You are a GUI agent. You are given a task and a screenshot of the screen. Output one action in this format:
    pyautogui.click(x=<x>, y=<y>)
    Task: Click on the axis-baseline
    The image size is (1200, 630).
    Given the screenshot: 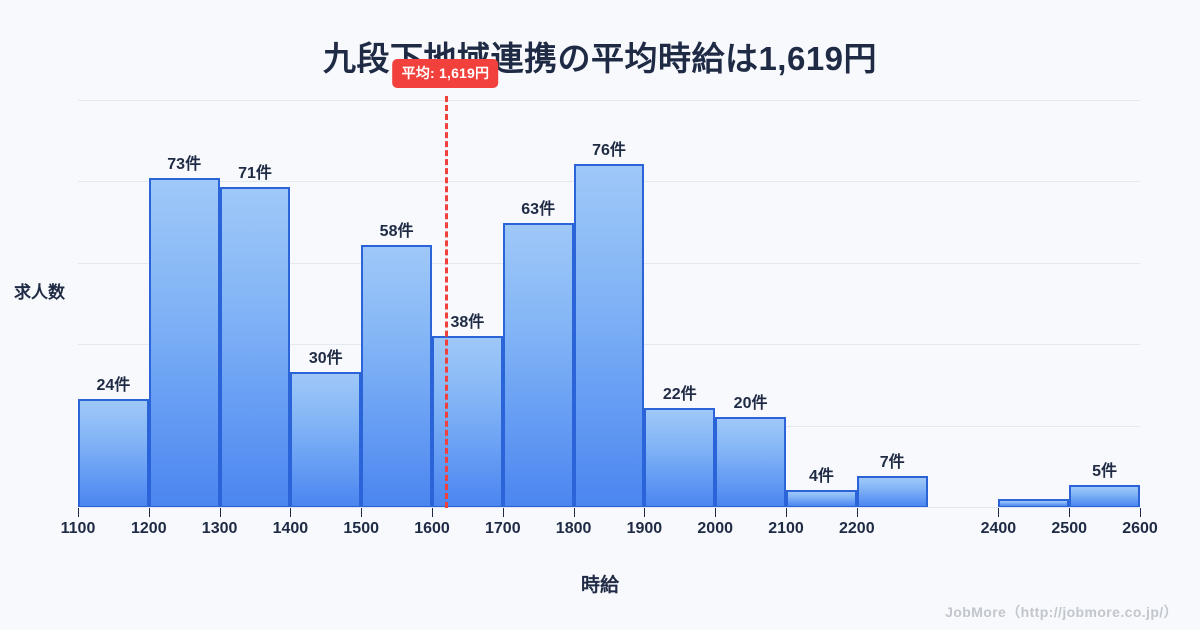 What is the action you would take?
    pyautogui.click(x=609, y=507)
    